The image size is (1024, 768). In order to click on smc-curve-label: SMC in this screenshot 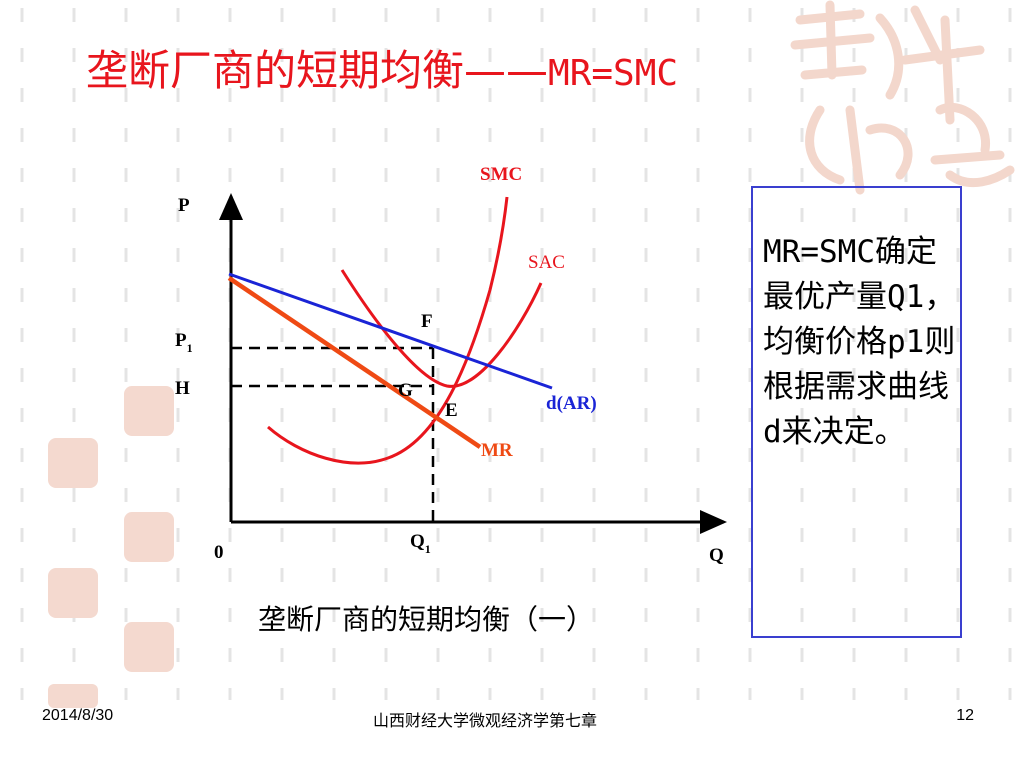, I will do `click(501, 174)`.